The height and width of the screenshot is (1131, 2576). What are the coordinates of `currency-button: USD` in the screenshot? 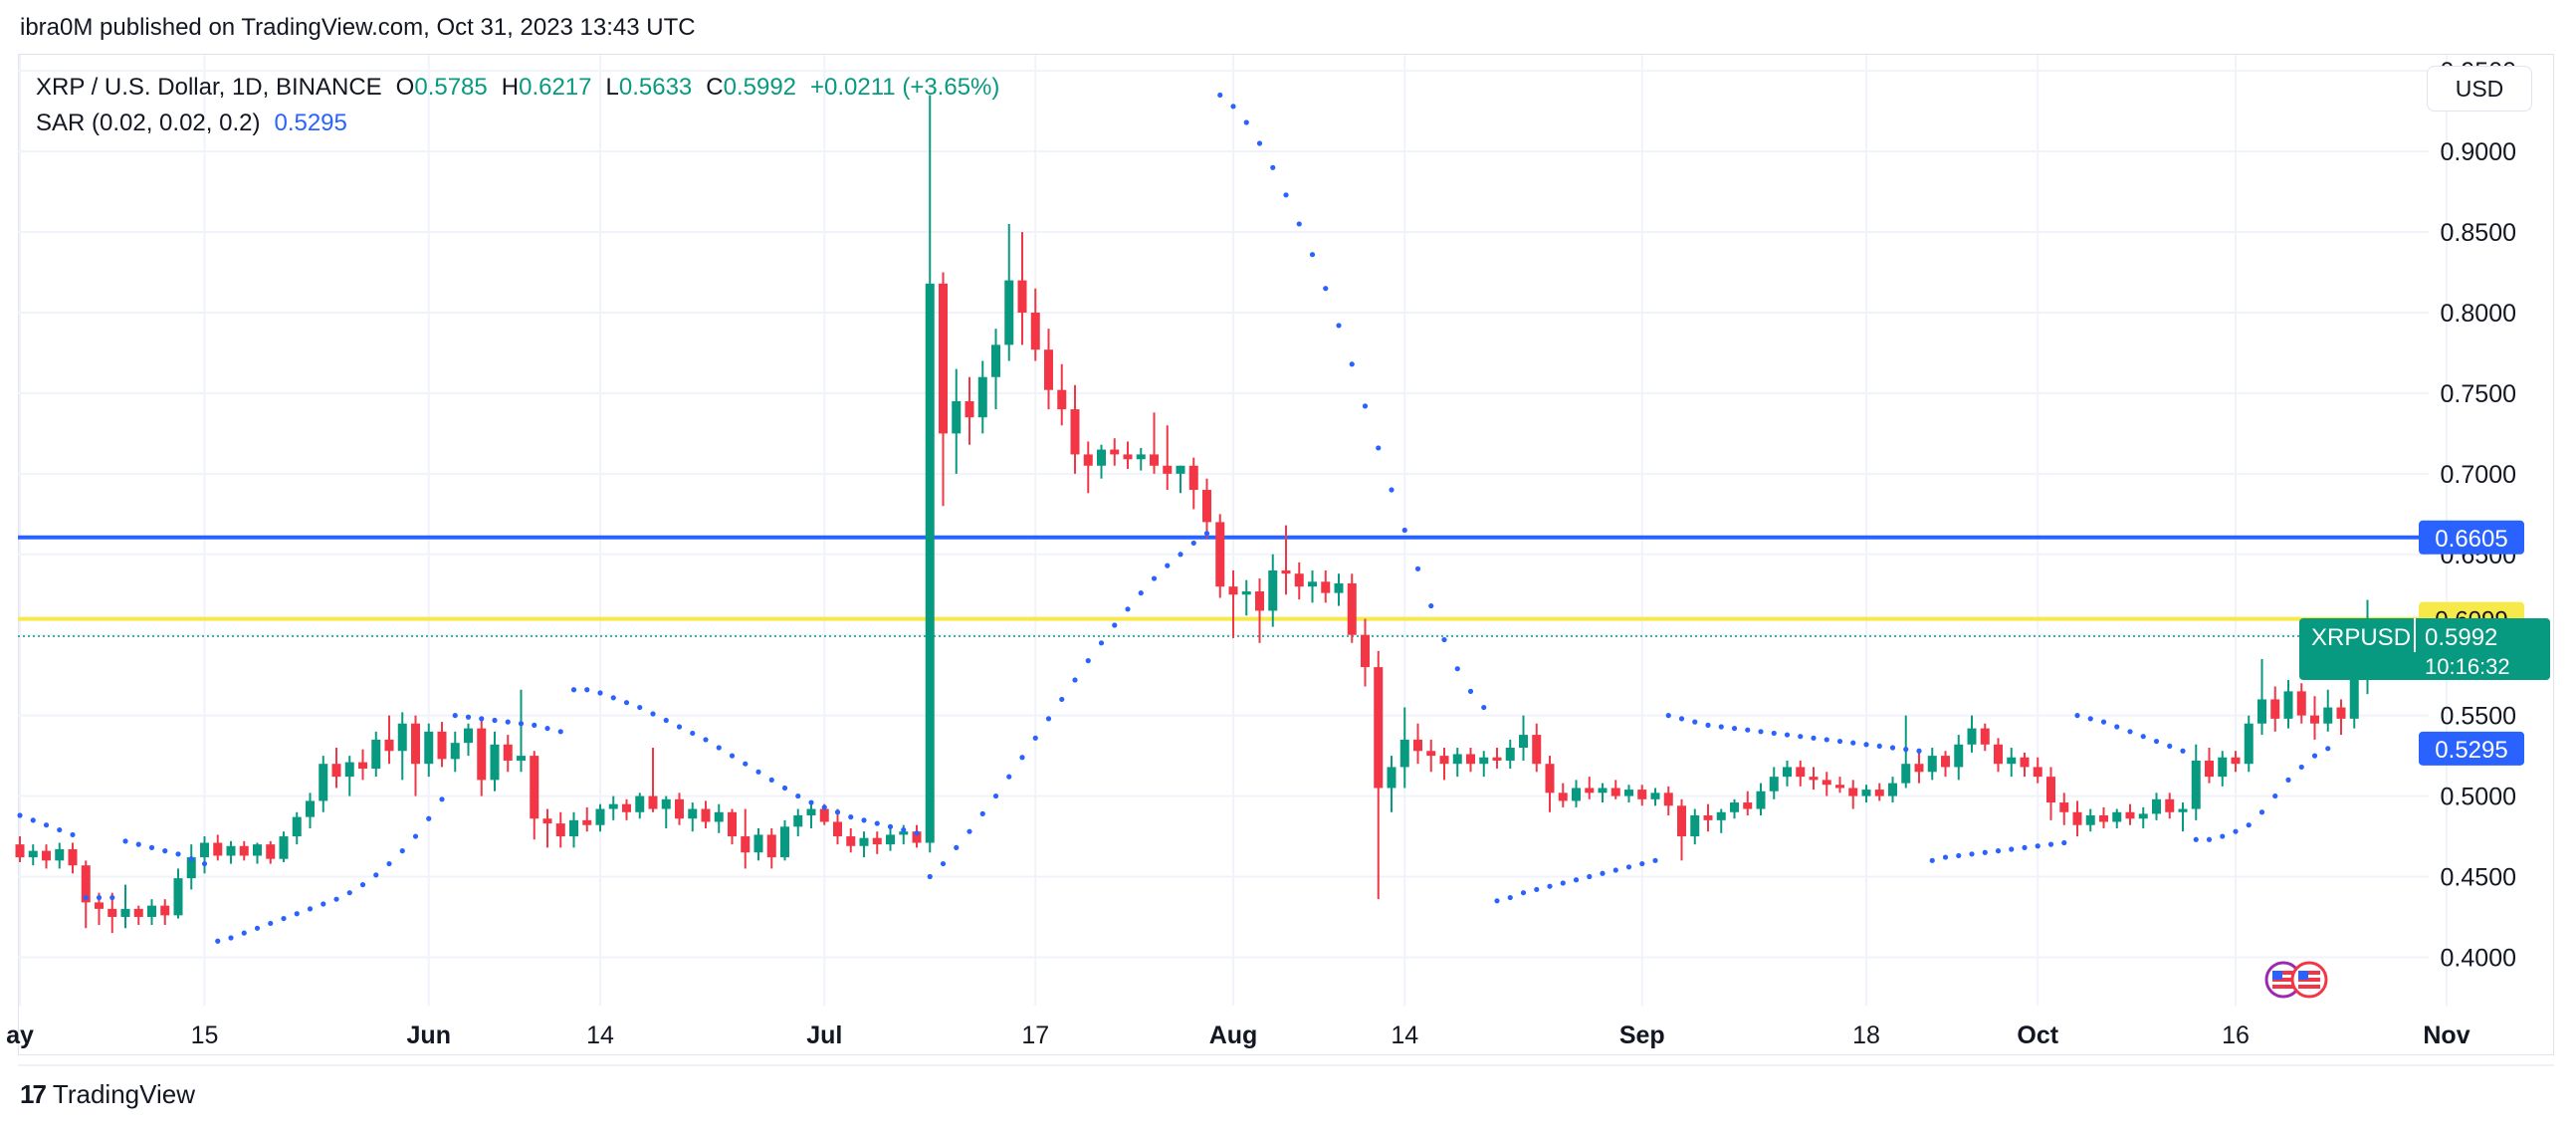 It's located at (2479, 89).